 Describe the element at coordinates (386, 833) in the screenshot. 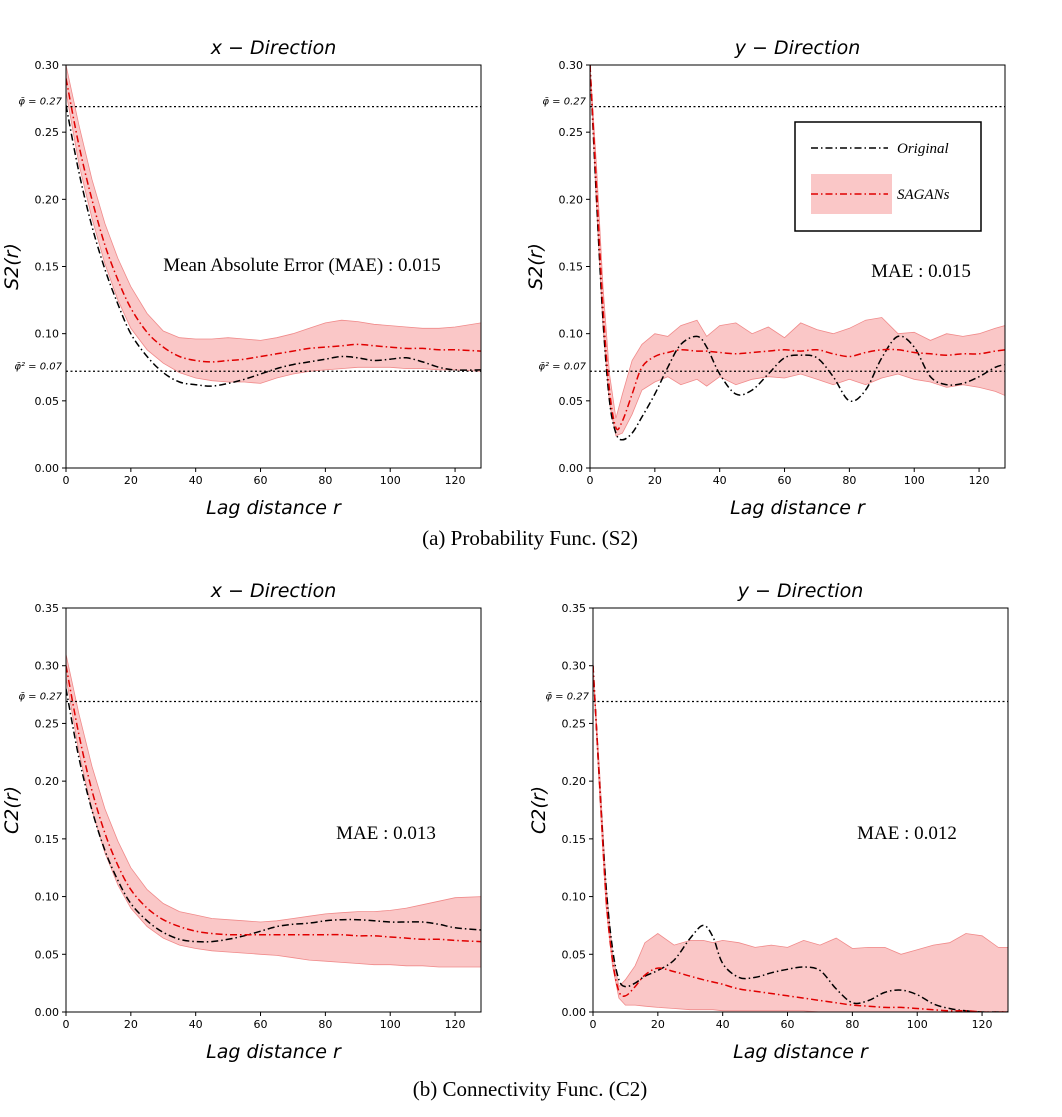

I see `mae-annotation: MAE : 0.013` at that location.